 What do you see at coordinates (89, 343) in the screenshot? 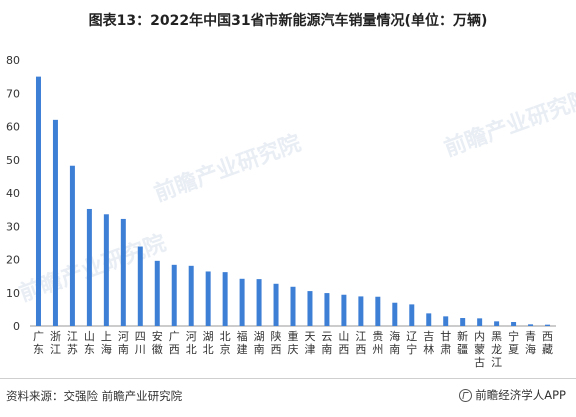
I see `x-tick-label: 山东` at bounding box center [89, 343].